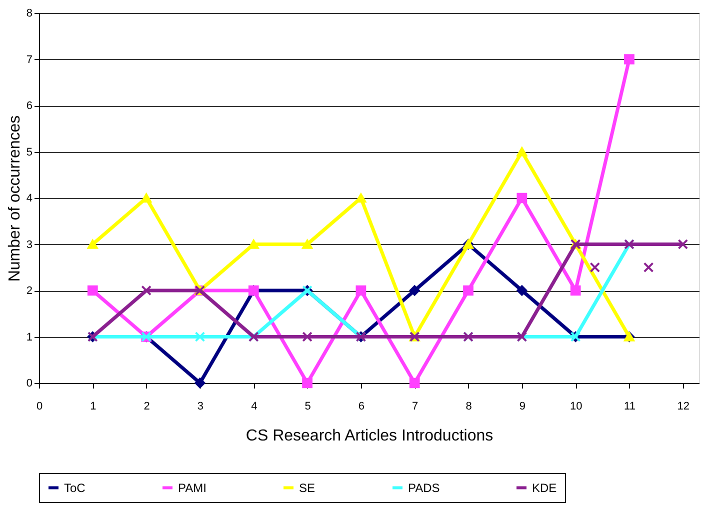 The height and width of the screenshot is (520, 716). Describe the element at coordinates (544, 487) in the screenshot. I see `legend-label: KDE` at that location.